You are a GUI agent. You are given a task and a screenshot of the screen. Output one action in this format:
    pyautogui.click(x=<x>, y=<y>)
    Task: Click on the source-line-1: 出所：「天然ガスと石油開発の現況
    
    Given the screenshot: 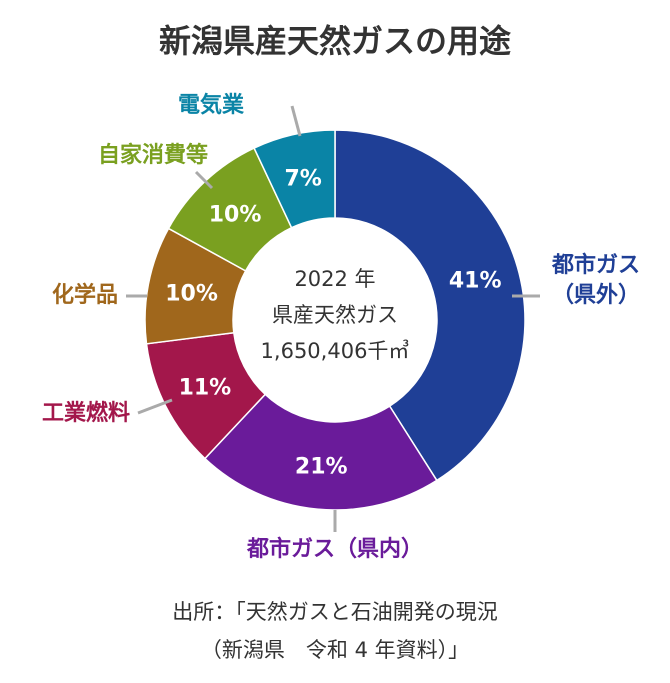 What is the action you would take?
    pyautogui.click(x=335, y=612)
    